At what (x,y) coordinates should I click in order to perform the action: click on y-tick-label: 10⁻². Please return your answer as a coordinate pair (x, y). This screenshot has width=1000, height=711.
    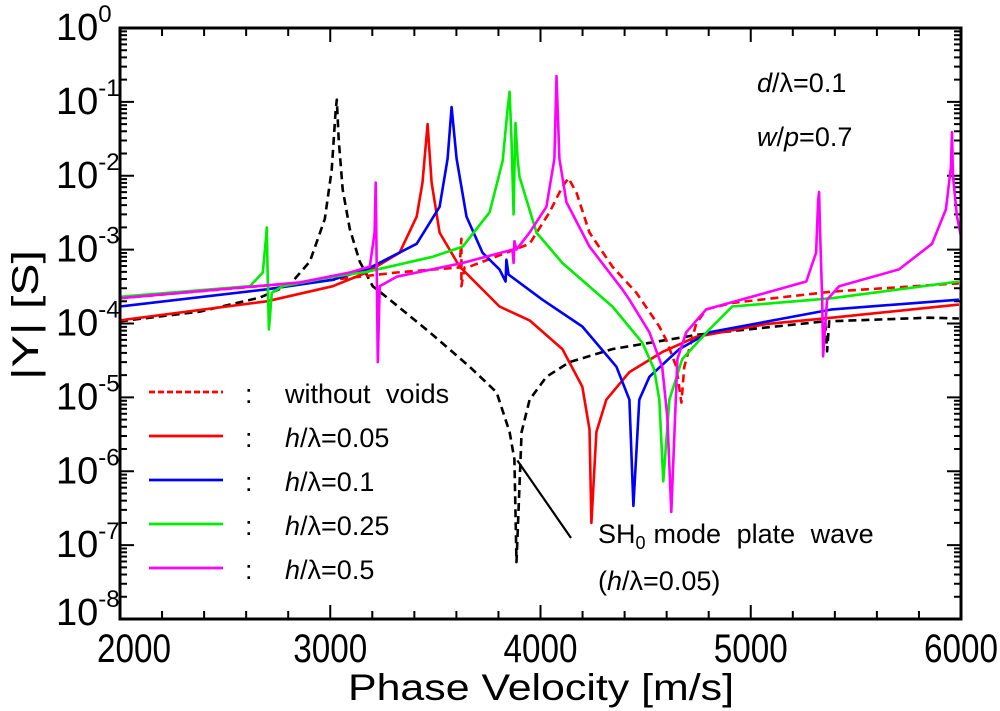
    Looking at the image, I should click on (88, 173).